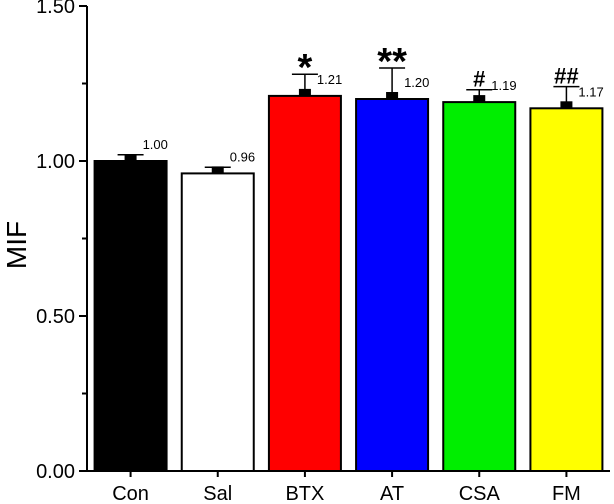  What do you see at coordinates (479, 79) in the screenshot?
I see `significance-csa: #` at bounding box center [479, 79].